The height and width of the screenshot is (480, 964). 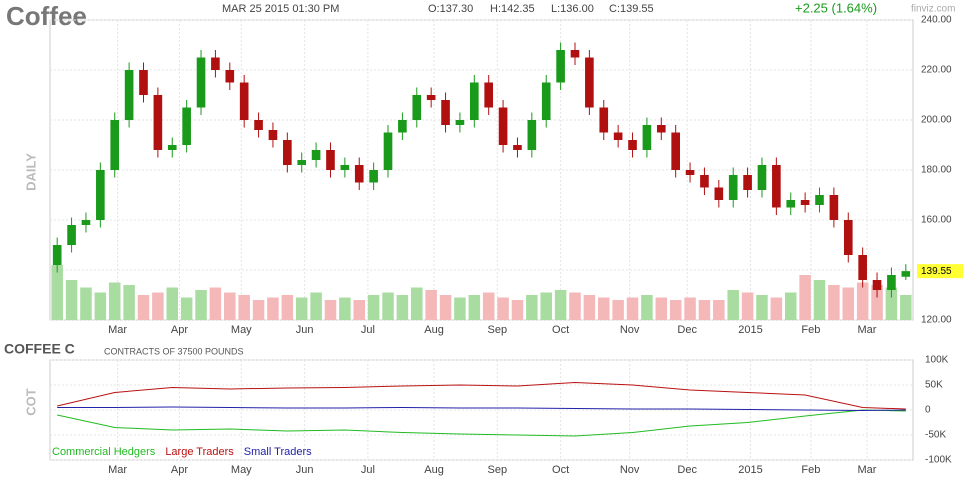 What do you see at coordinates (936, 220) in the screenshot?
I see `y-tick-label: 160.00` at bounding box center [936, 220].